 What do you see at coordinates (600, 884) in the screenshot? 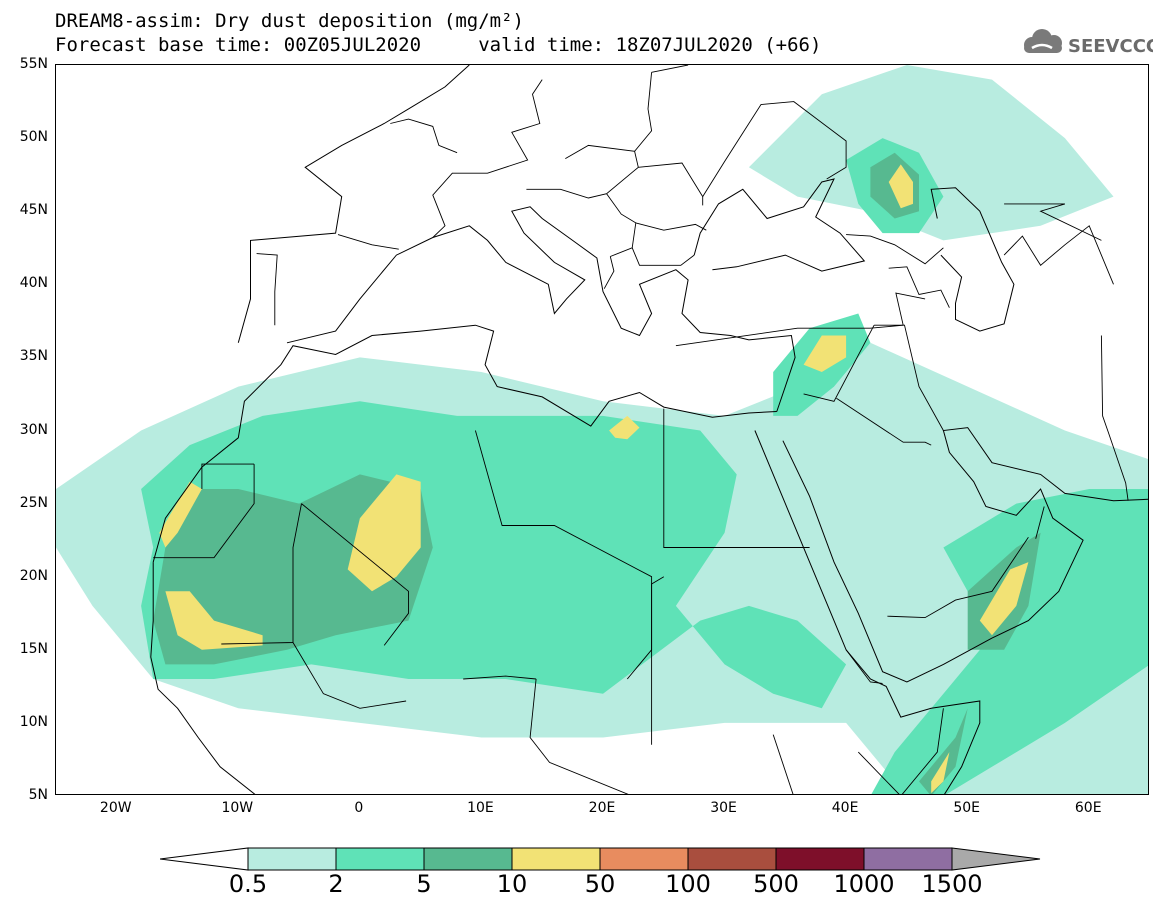
I see `colorbar-label: 50` at bounding box center [600, 884].